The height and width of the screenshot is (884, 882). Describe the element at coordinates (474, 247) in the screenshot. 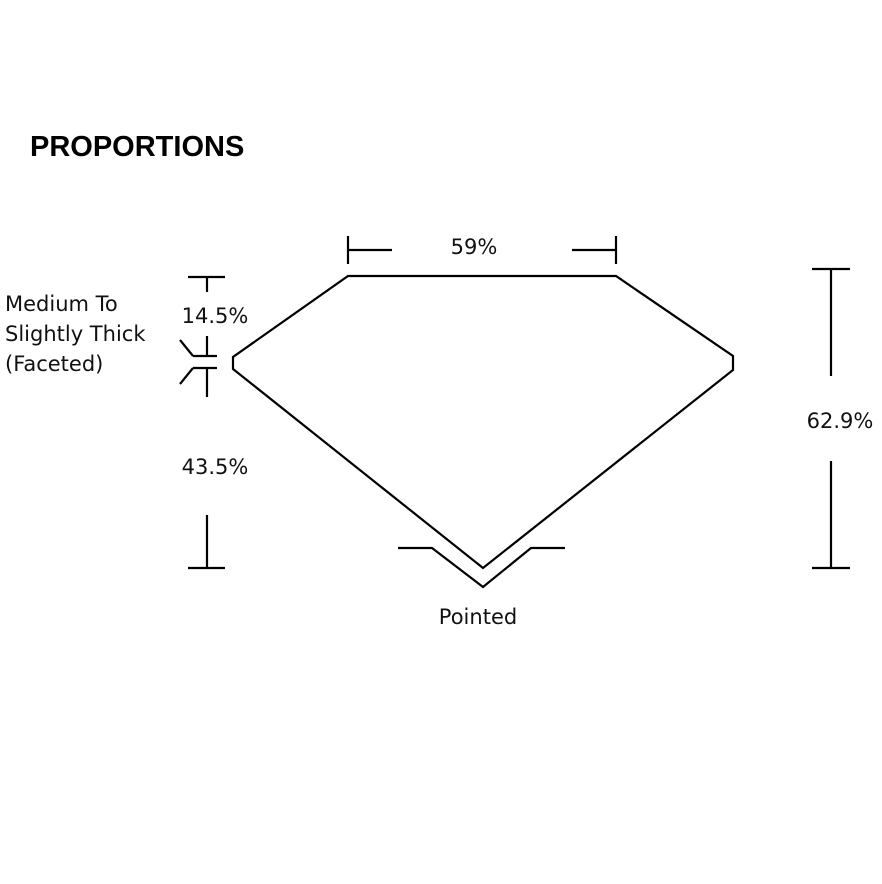

I see `table-label: 59%` at that location.